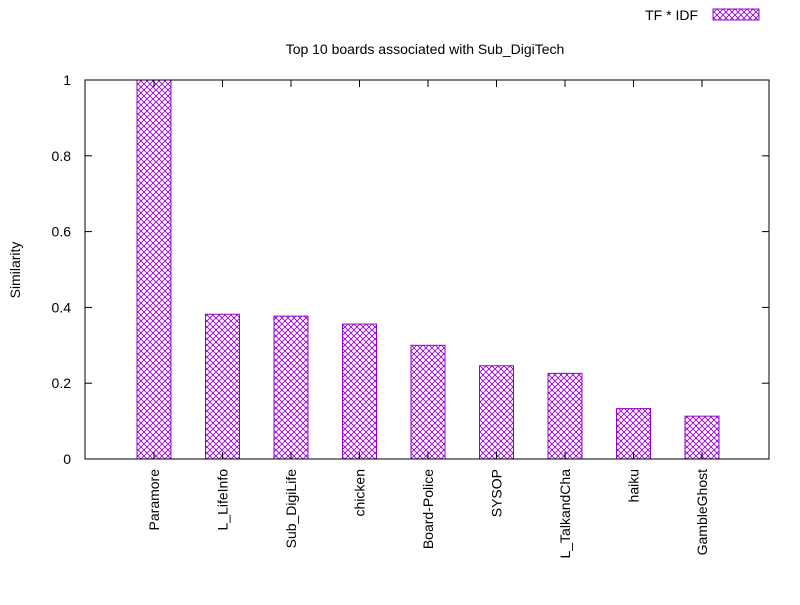  I want to click on bar-chicken, so click(359, 391).